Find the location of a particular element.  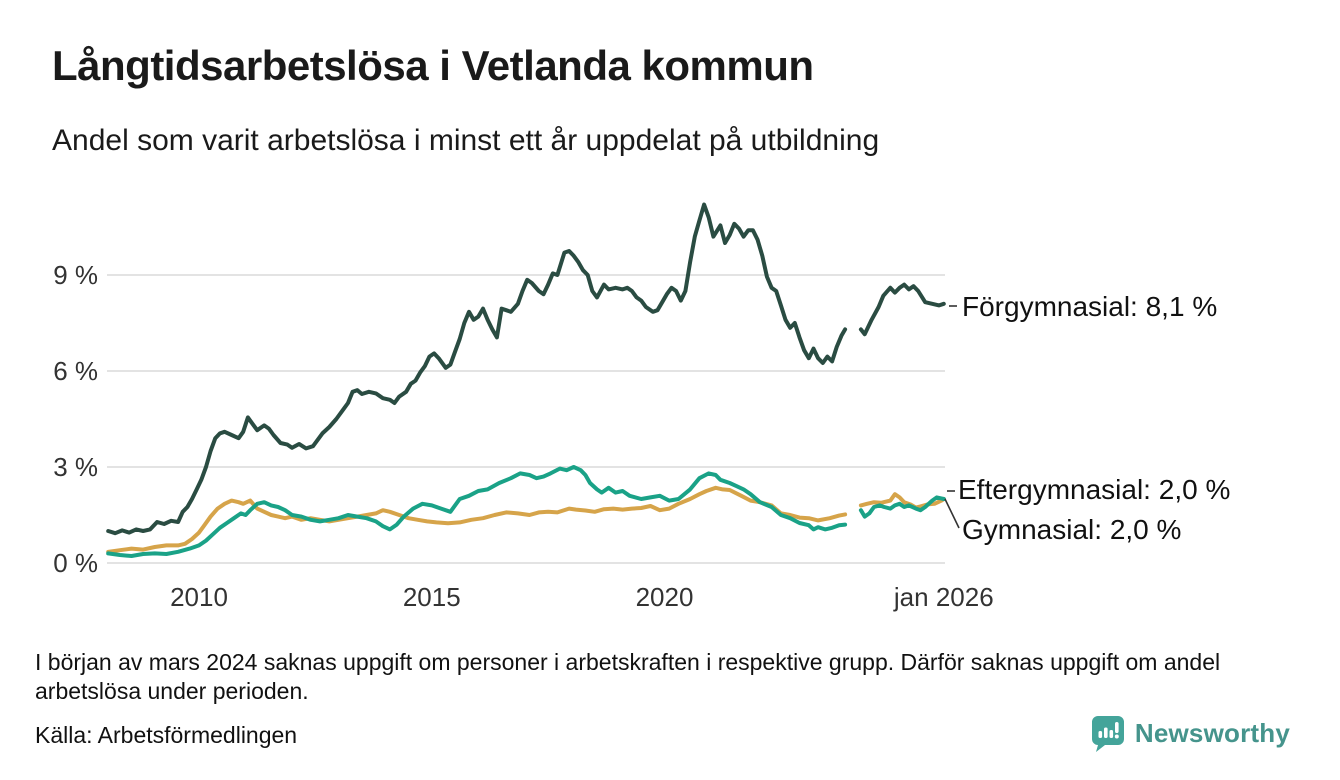

y-tick-label: 0 % is located at coordinates (75, 563).